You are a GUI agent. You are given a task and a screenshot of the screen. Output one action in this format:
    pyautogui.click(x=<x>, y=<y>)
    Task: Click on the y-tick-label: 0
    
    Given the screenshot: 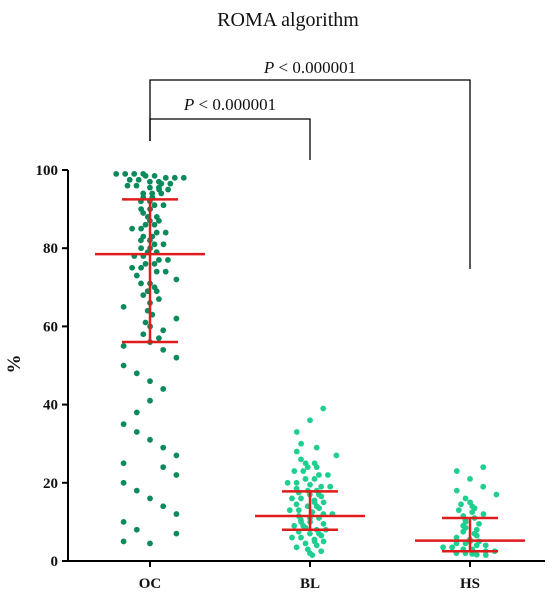 What is the action you would take?
    pyautogui.click(x=55, y=562)
    